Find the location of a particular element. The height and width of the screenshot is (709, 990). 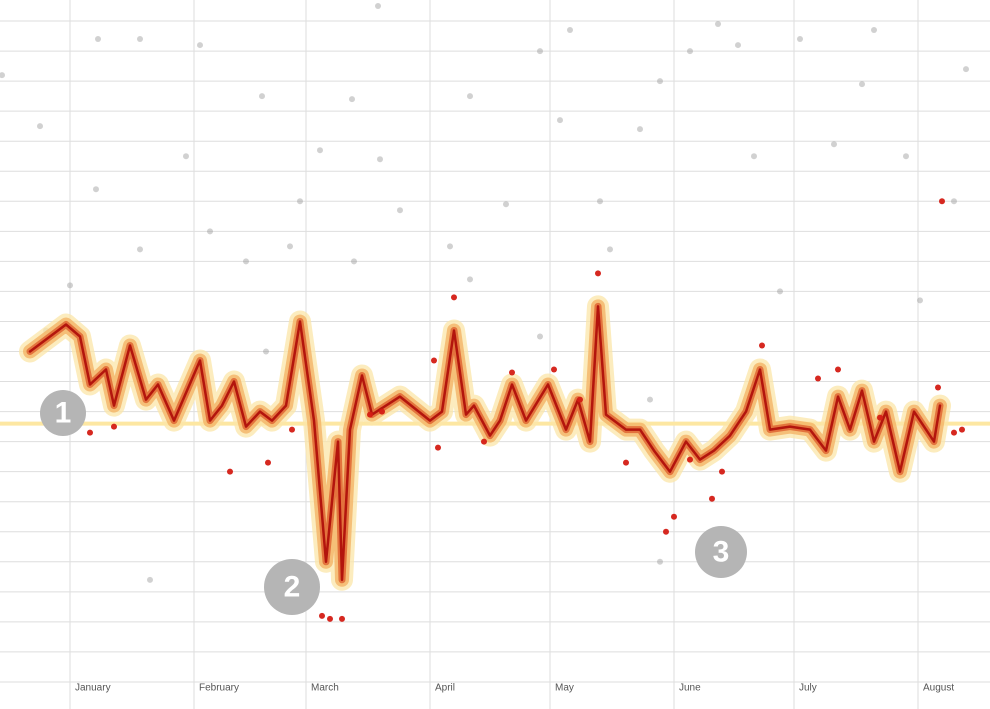

x-tick-label: January is located at coordinates (93, 688).